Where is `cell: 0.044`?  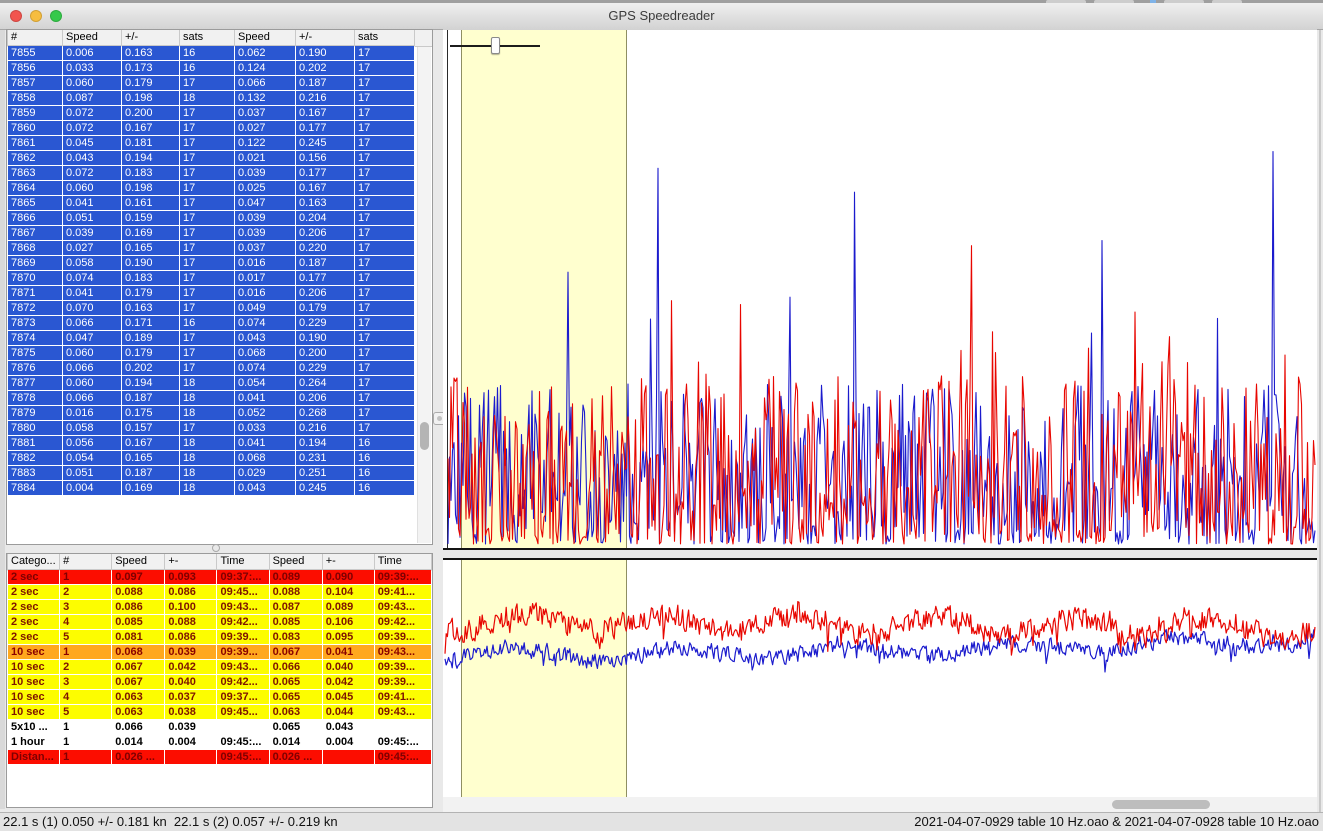 cell: 0.044 is located at coordinates (348, 711).